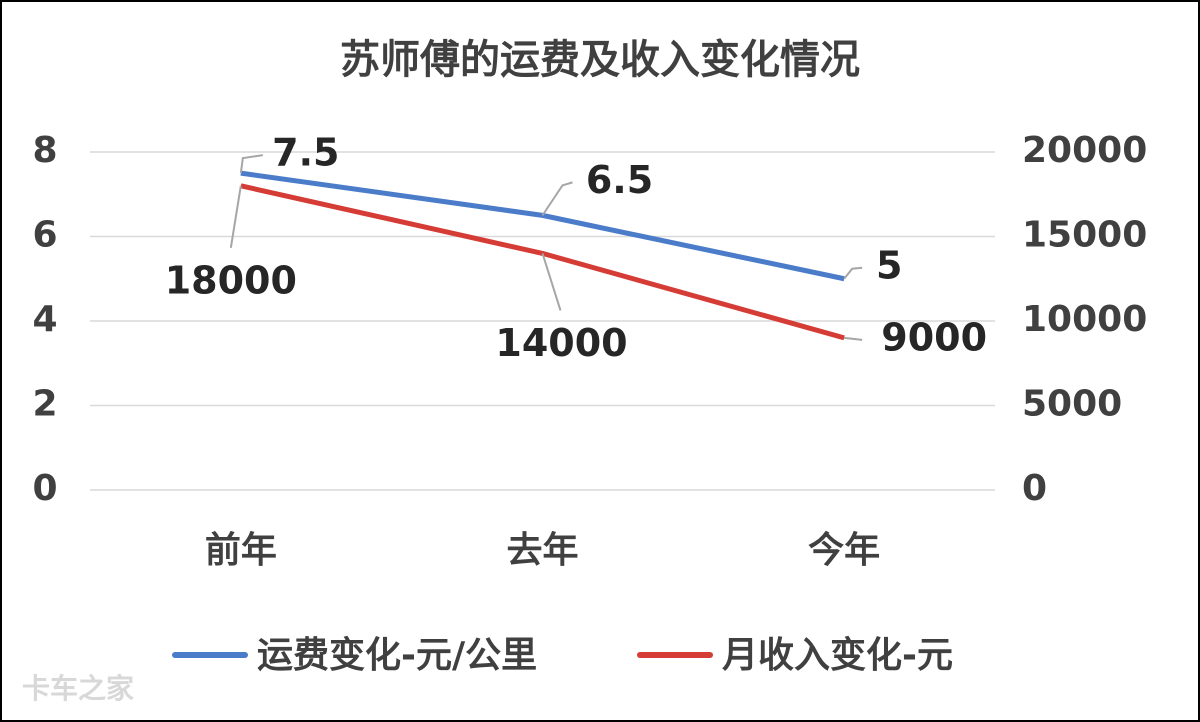 The width and height of the screenshot is (1200, 722). What do you see at coordinates (1084, 150) in the screenshot?
I see `y2-tick-label: 20000` at bounding box center [1084, 150].